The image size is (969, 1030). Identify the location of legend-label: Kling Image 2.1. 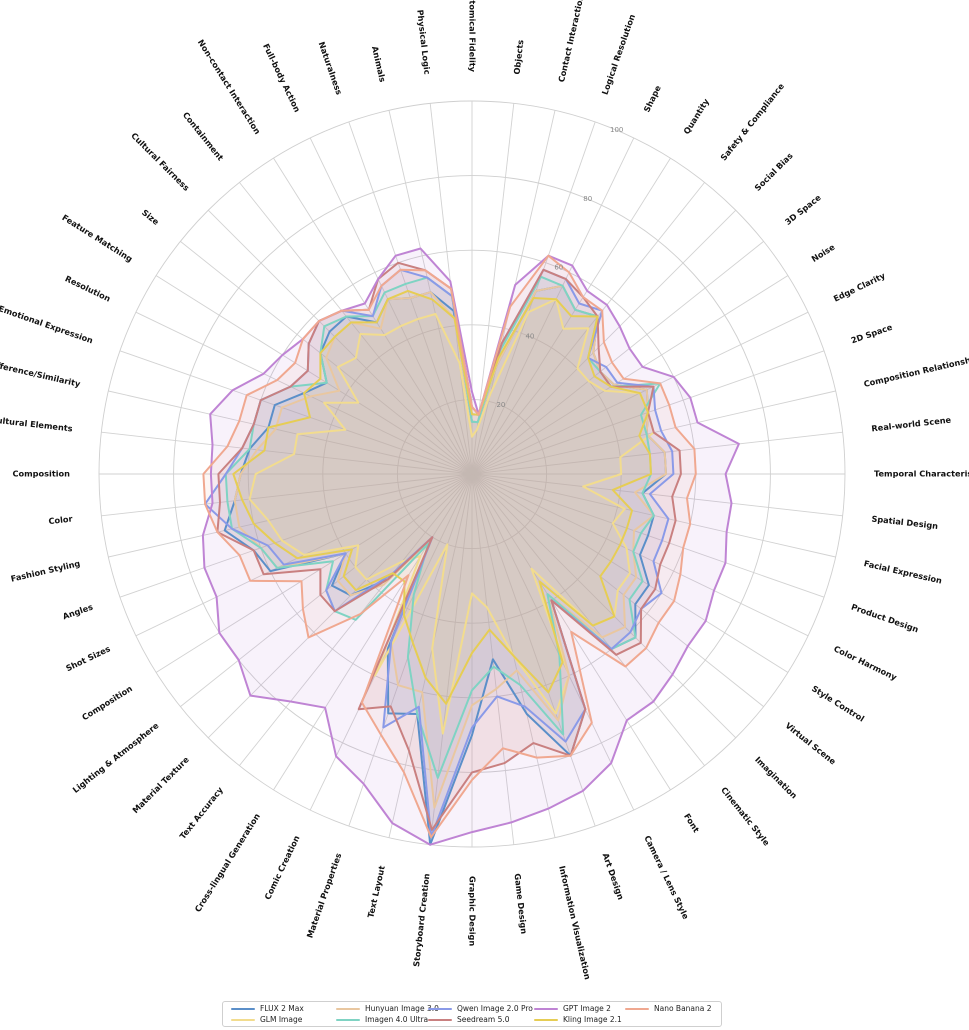
(592, 1019).